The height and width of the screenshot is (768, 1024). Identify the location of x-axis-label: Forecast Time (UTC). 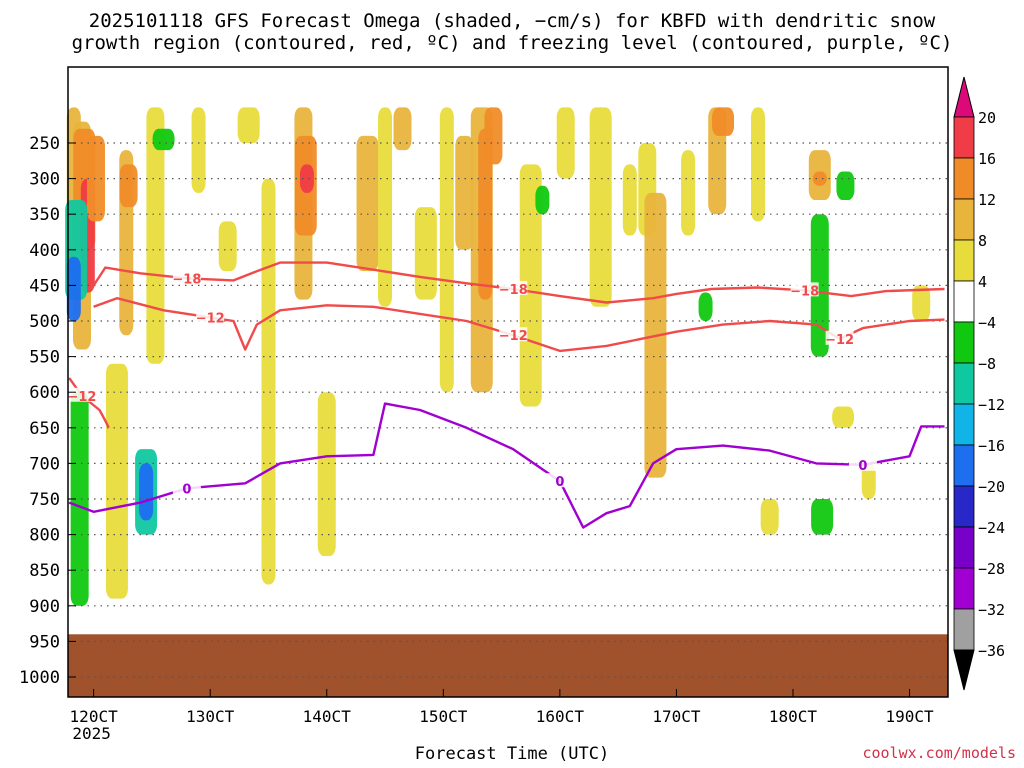
(512, 754).